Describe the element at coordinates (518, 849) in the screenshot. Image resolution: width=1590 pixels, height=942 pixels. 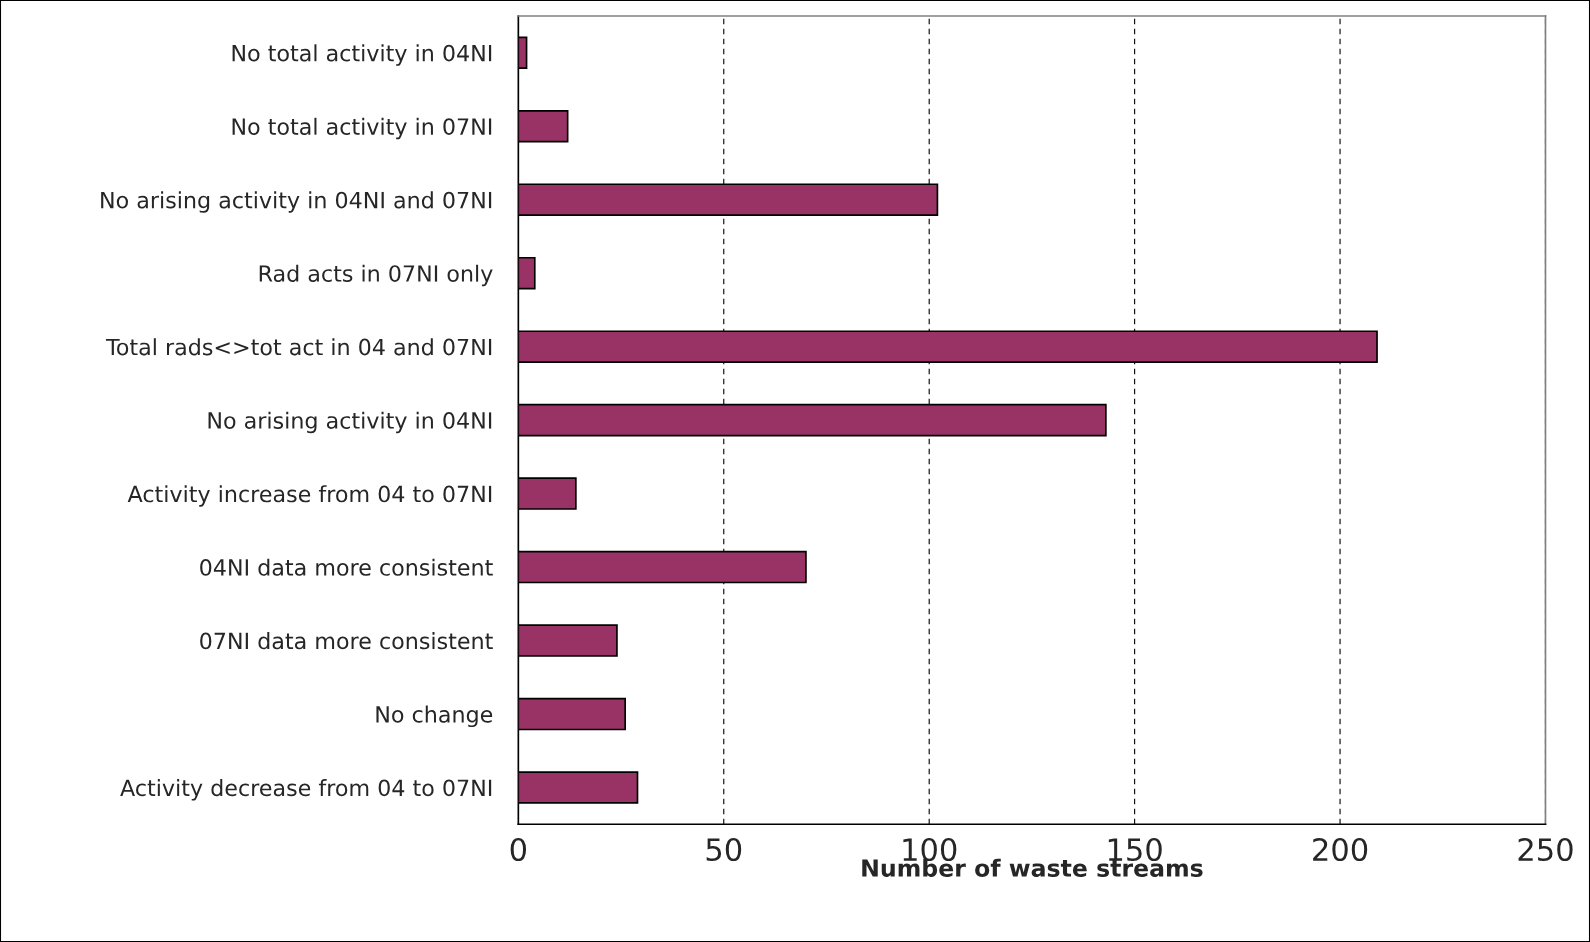
I see `x-tick-label: 0` at that location.